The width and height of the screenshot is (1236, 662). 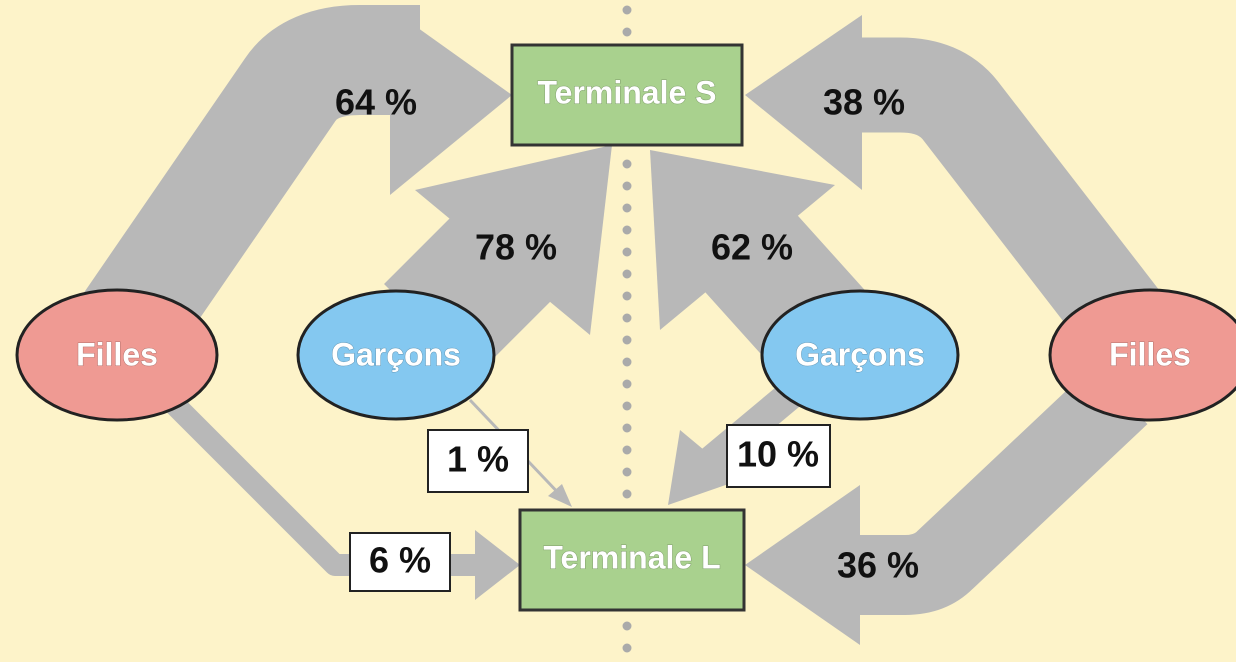 What do you see at coordinates (864, 102) in the screenshot?
I see `flow-label: 38 %` at bounding box center [864, 102].